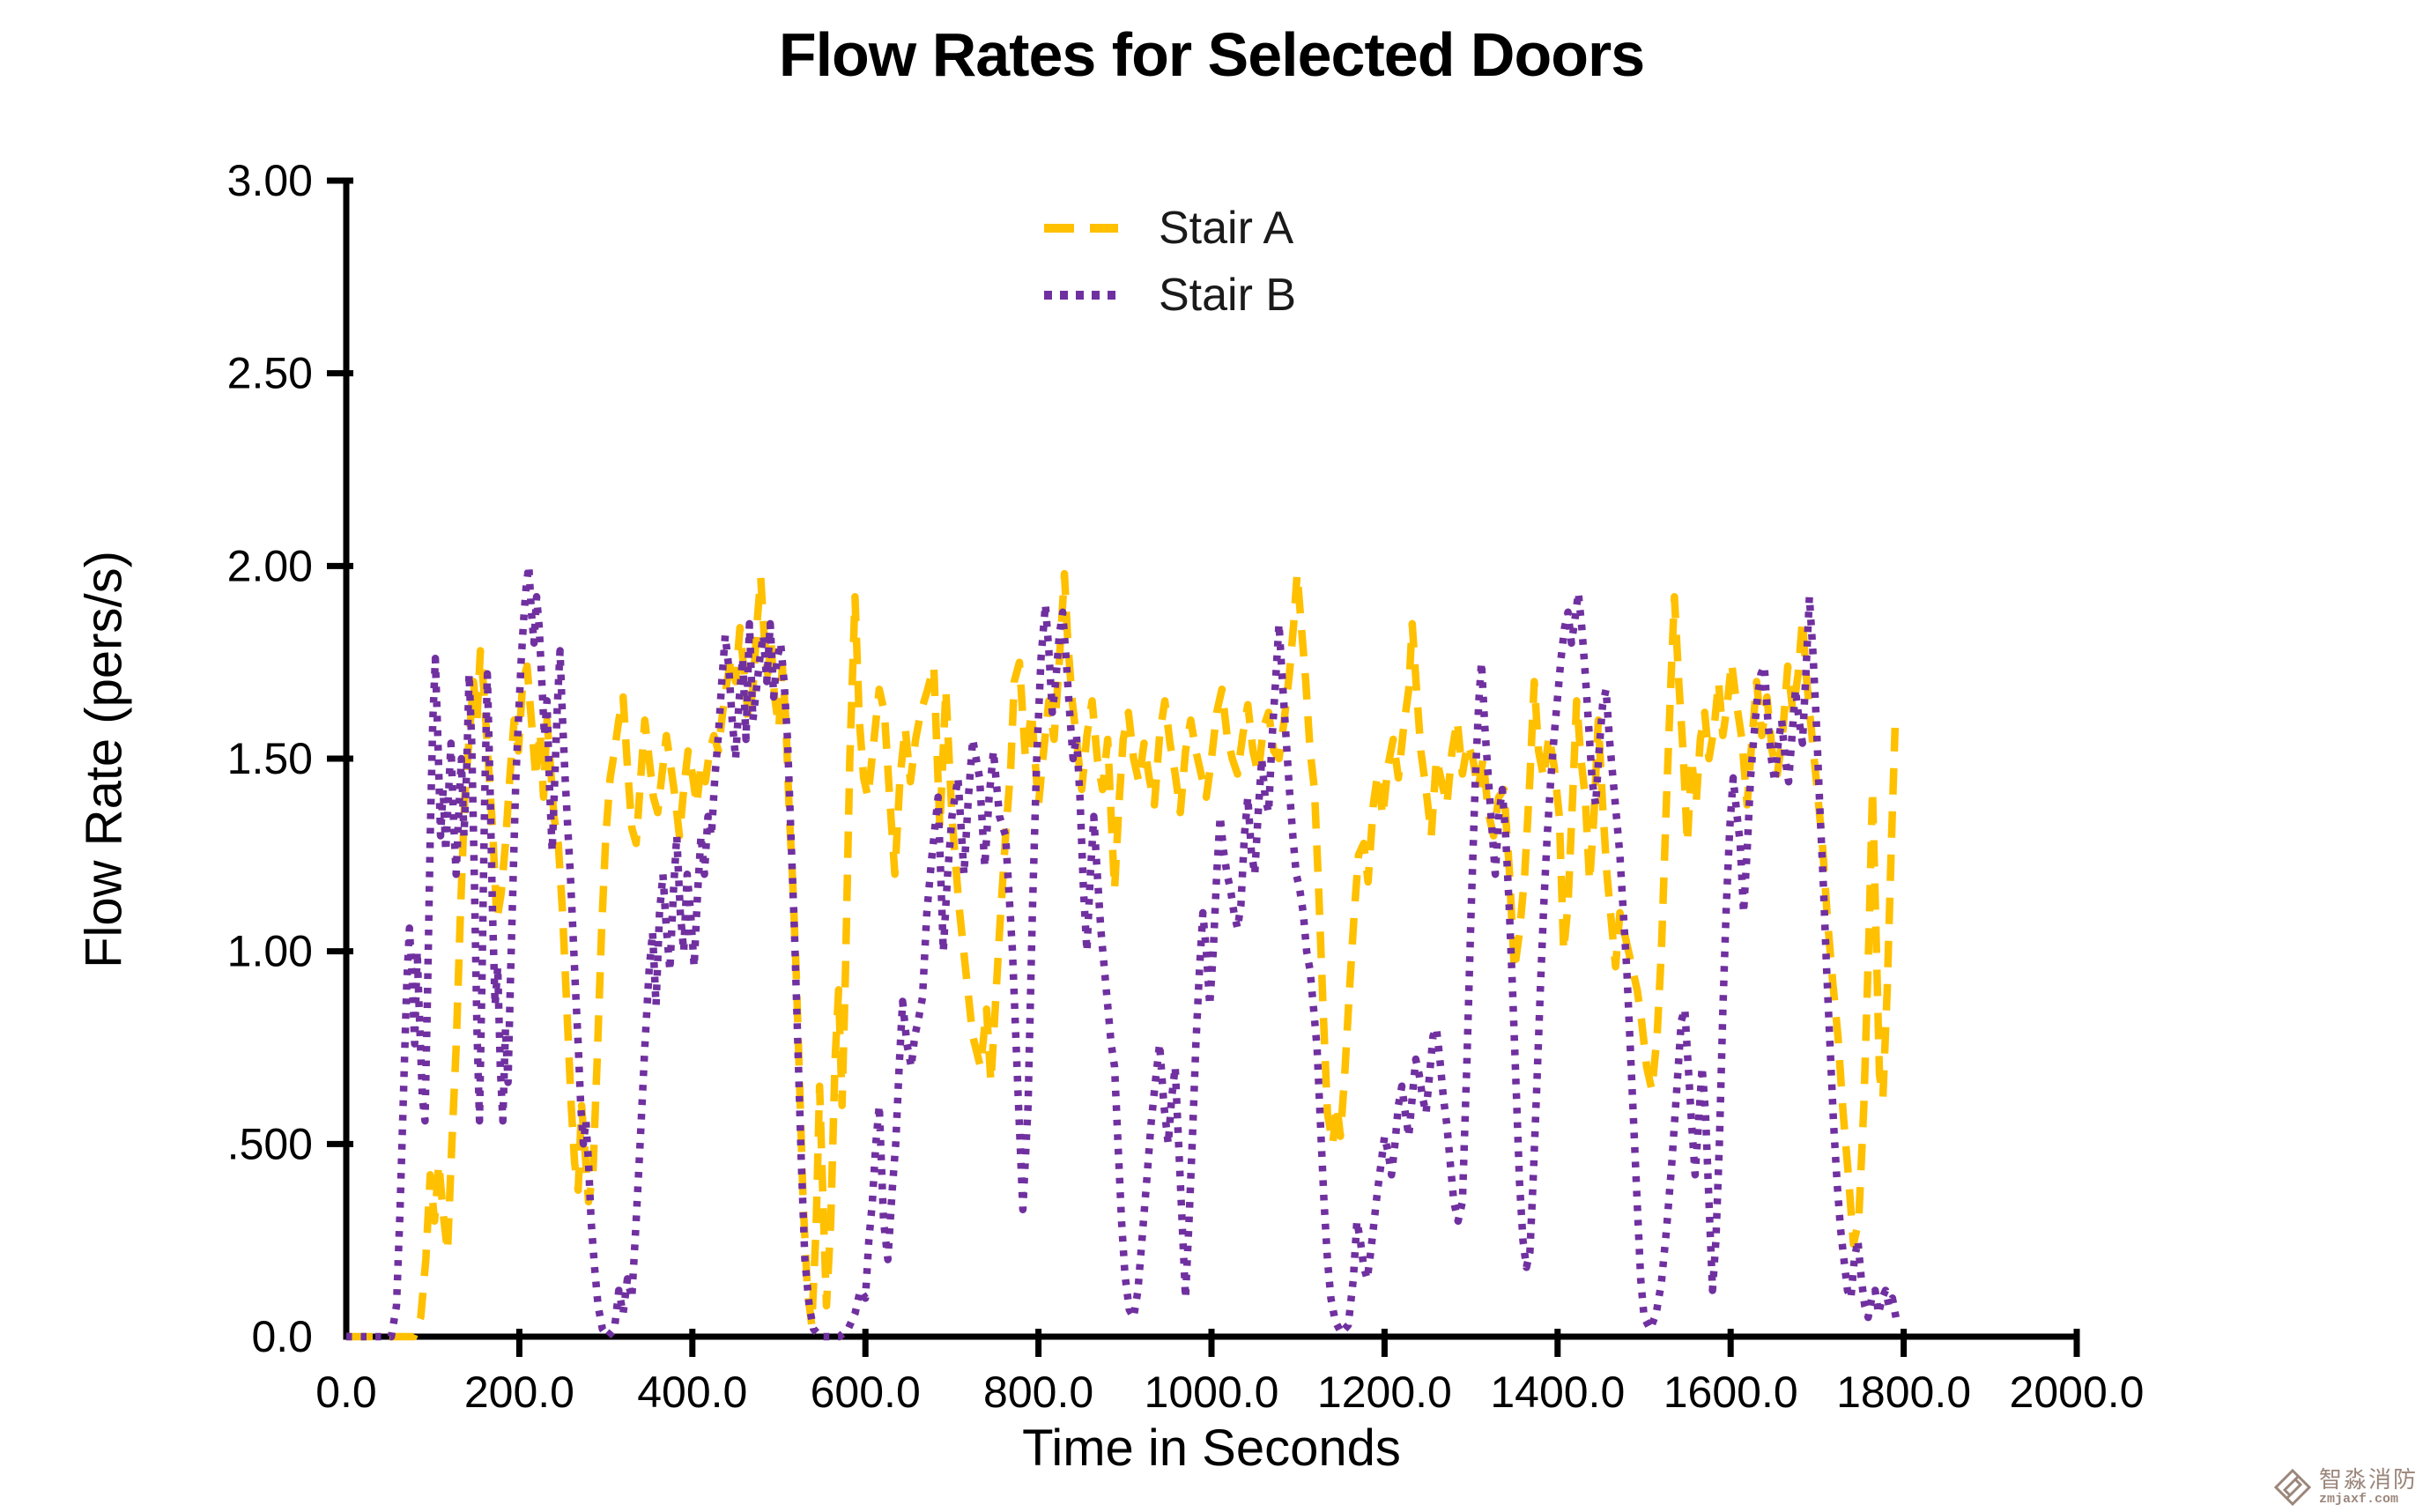 This screenshot has width=2423, height=1512. What do you see at coordinates (2077, 1392) in the screenshot?
I see `x-tick-label: 2000.0` at bounding box center [2077, 1392].